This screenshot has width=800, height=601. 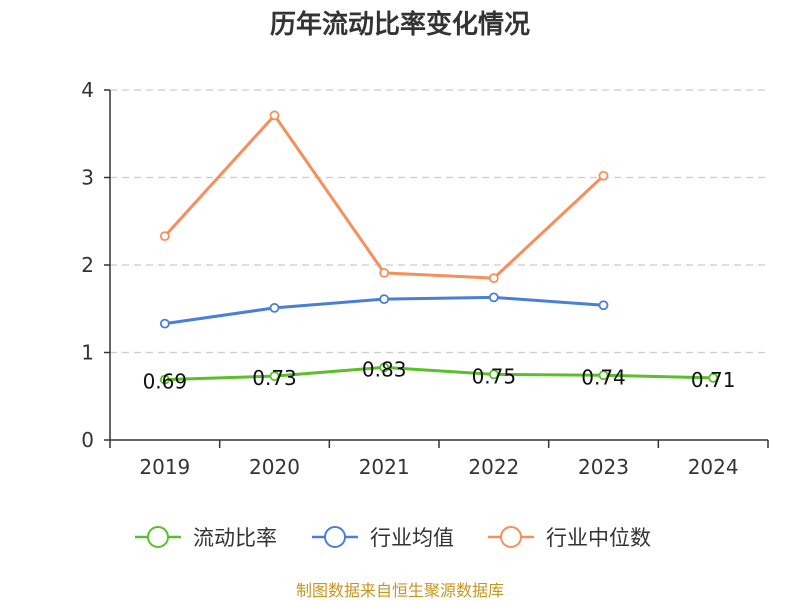 What do you see at coordinates (493, 467) in the screenshot?
I see `x-tick-label: 2022` at bounding box center [493, 467].